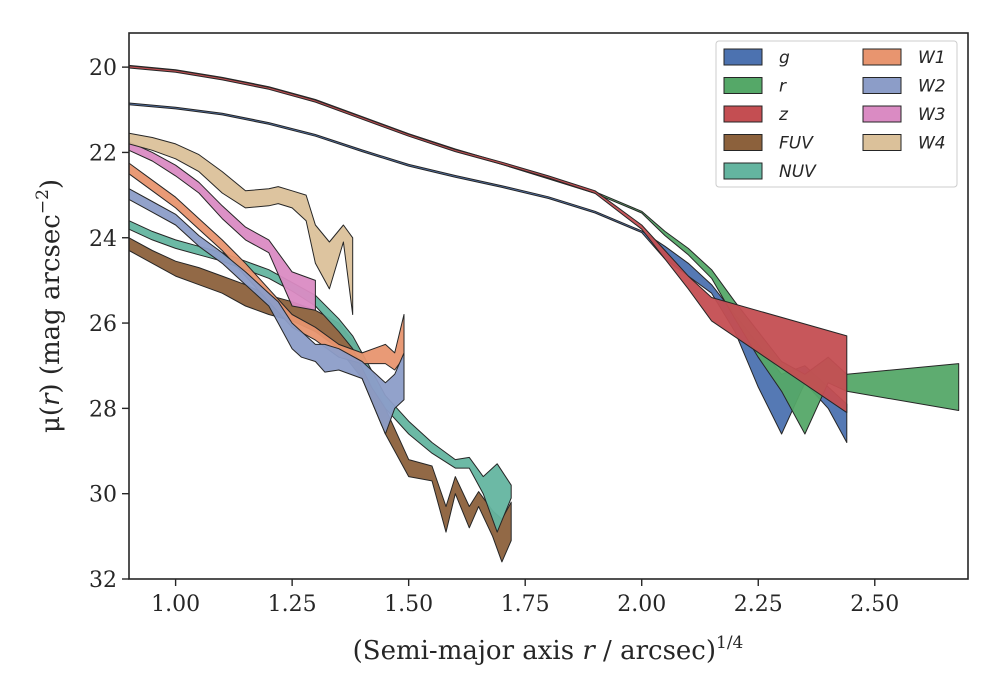  What do you see at coordinates (798, 172) in the screenshot?
I see `legend-label-NUV: NUV` at bounding box center [798, 172].